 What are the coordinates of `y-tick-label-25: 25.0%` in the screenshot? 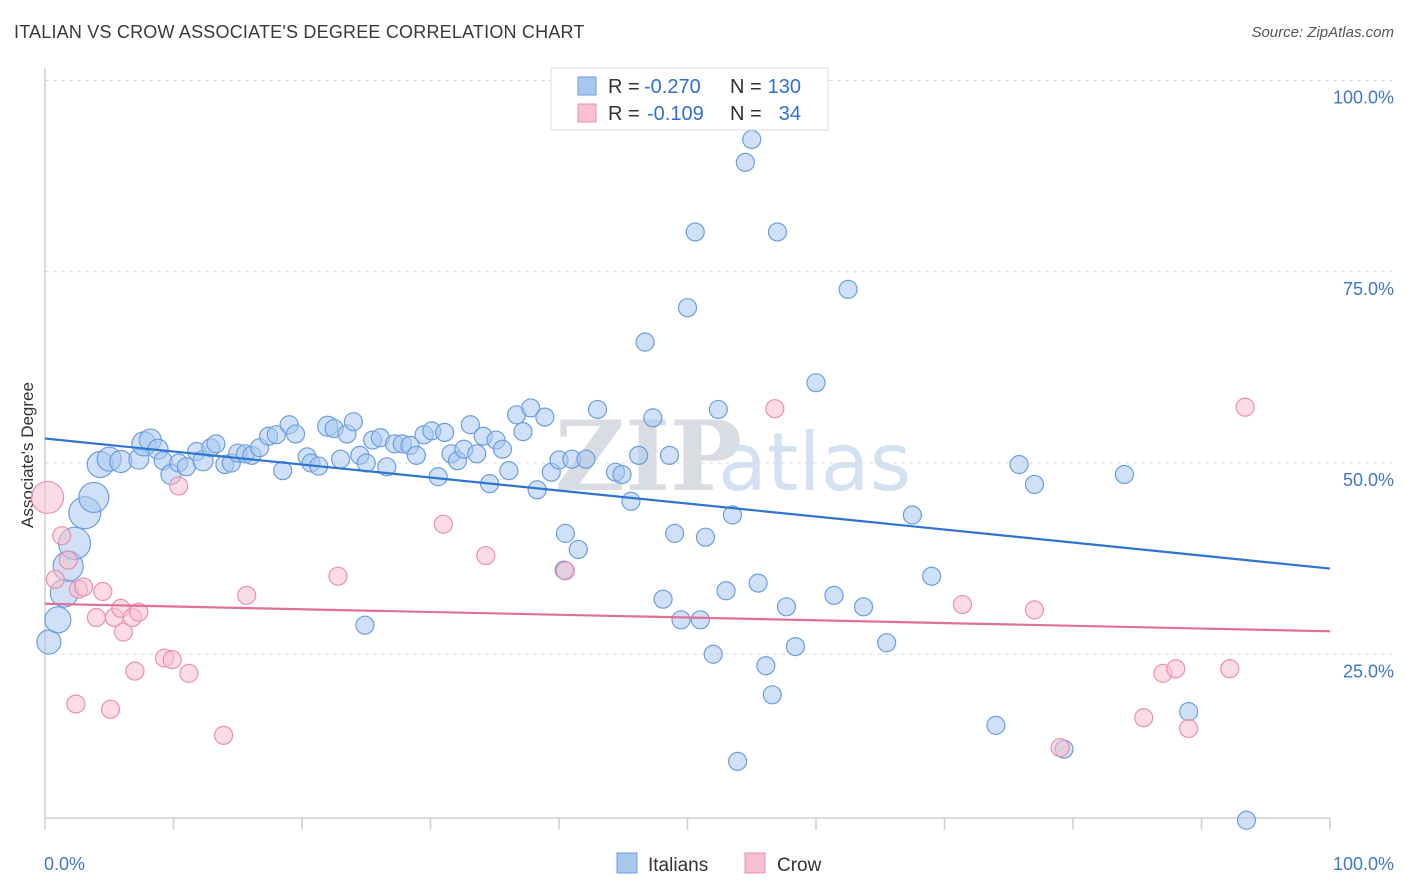 It's located at (1368, 671).